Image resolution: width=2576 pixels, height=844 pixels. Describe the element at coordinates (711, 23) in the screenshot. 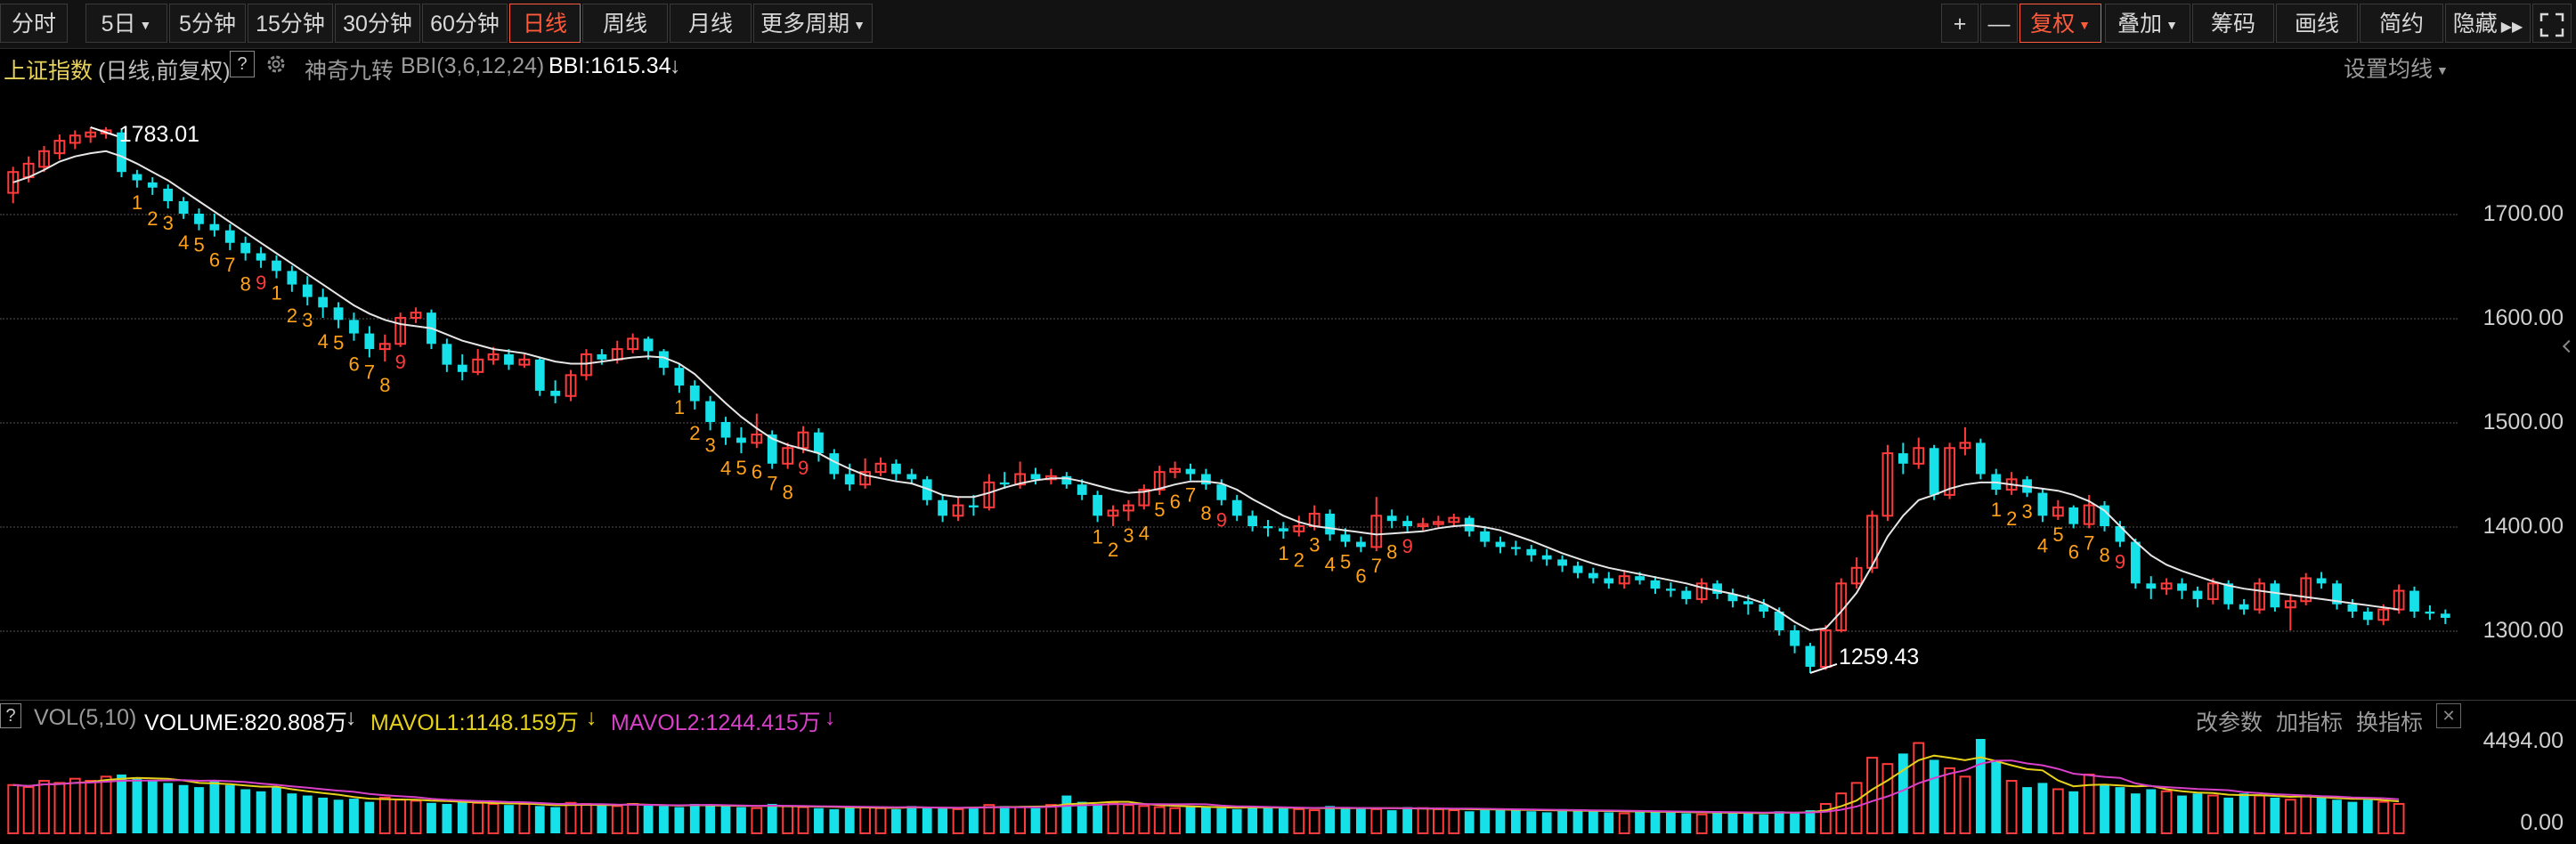

I see `period-tab-monthly: 月线` at that location.